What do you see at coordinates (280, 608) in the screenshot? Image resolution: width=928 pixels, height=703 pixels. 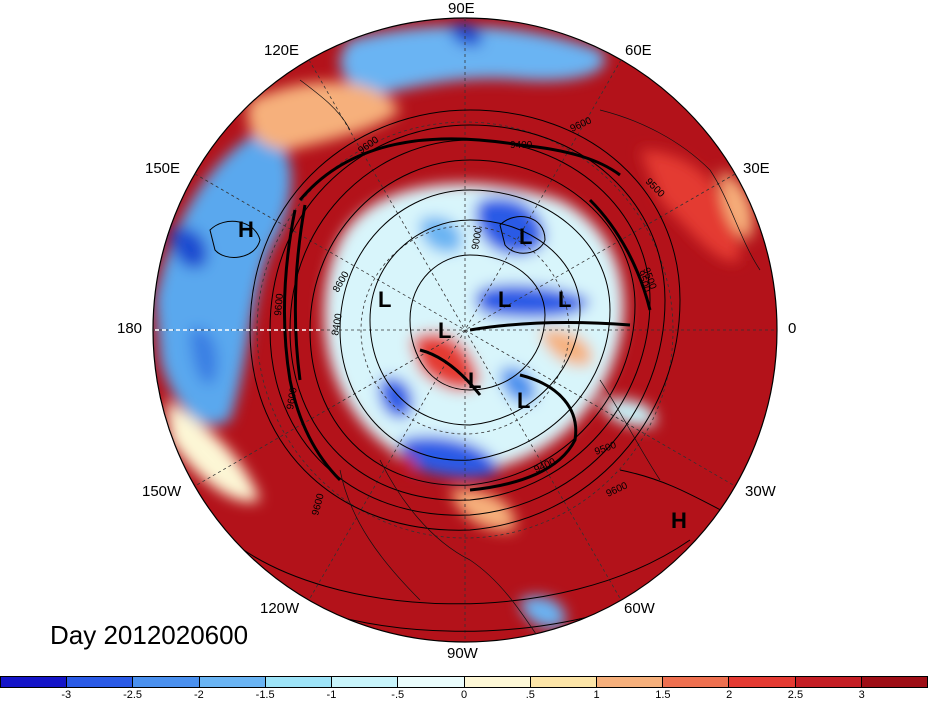 I see `lon-label-120w: 120W` at bounding box center [280, 608].